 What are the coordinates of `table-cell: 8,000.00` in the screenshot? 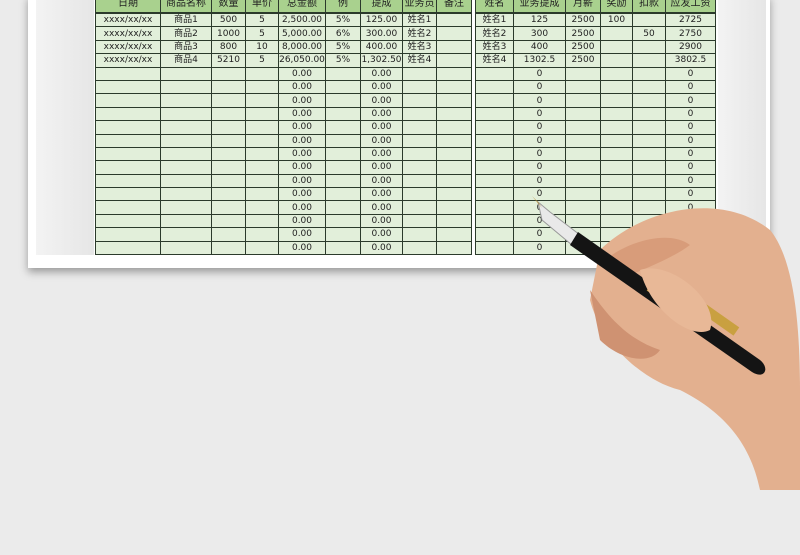 It's located at (302, 47).